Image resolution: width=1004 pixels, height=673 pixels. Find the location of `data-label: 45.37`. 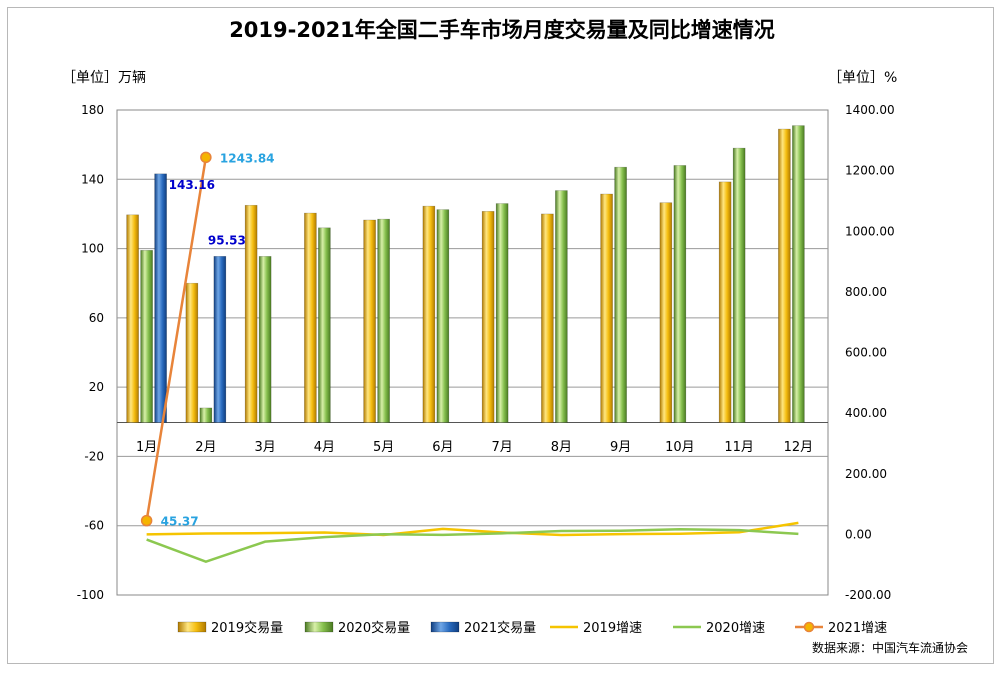

data-label: 45.37 is located at coordinates (180, 522).